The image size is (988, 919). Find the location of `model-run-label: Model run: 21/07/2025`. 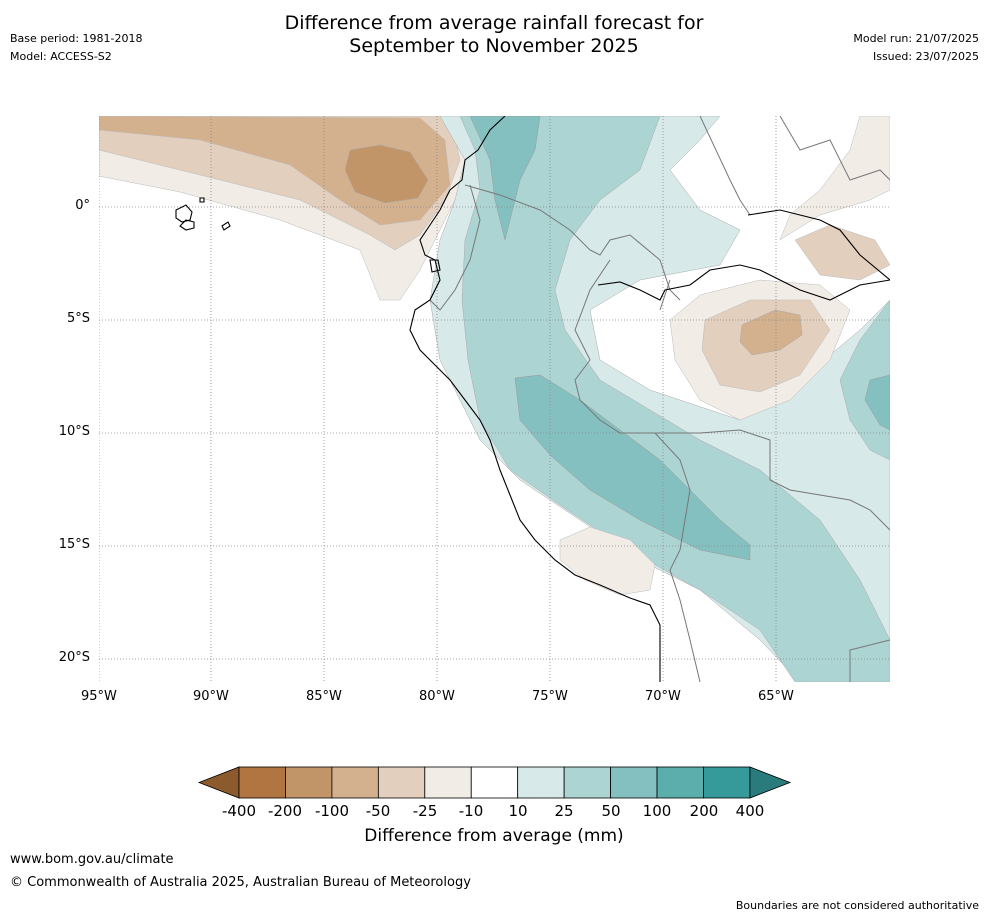

model-run-label: Model run: 21/07/2025 is located at coordinates (916, 38).